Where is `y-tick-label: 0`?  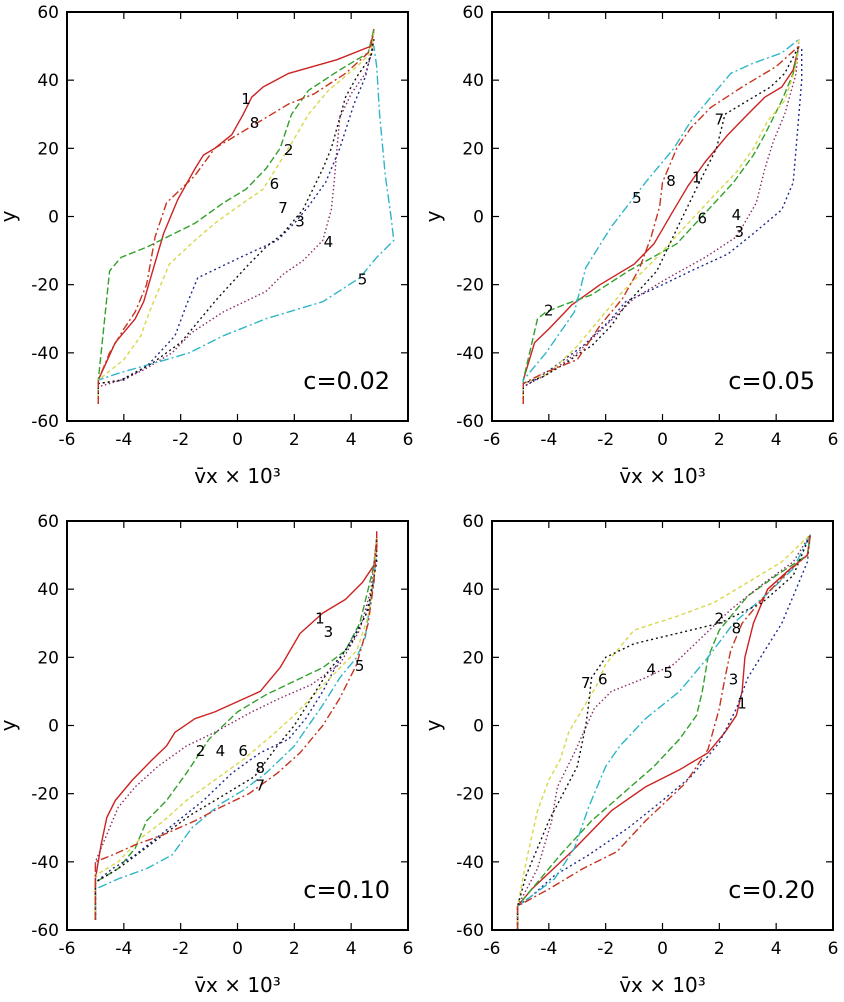 y-tick-label: 0 is located at coordinates (53, 727).